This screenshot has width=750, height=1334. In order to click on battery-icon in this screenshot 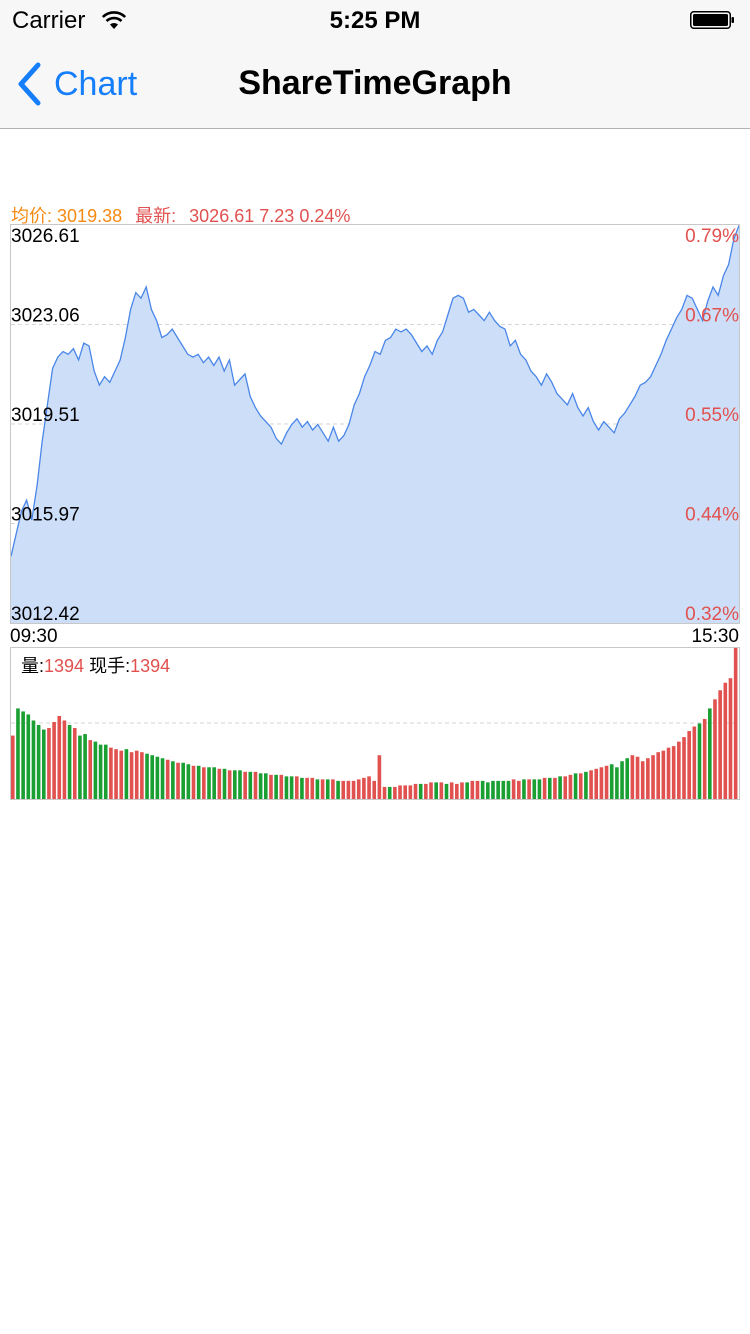, I will do `click(712, 20)`.